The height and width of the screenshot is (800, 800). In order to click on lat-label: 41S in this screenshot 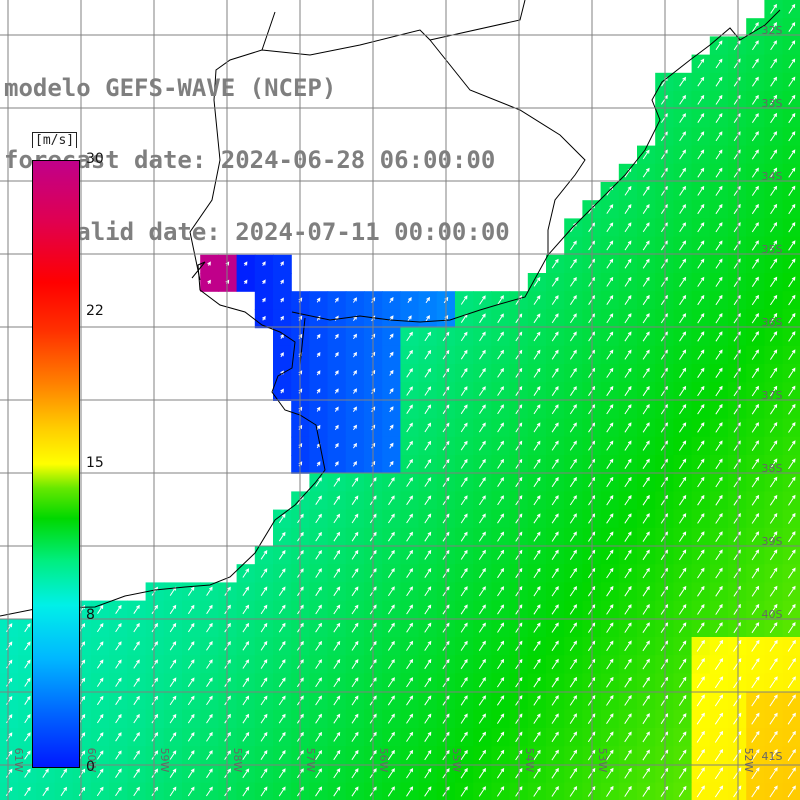, I will do `click(772, 756)`.